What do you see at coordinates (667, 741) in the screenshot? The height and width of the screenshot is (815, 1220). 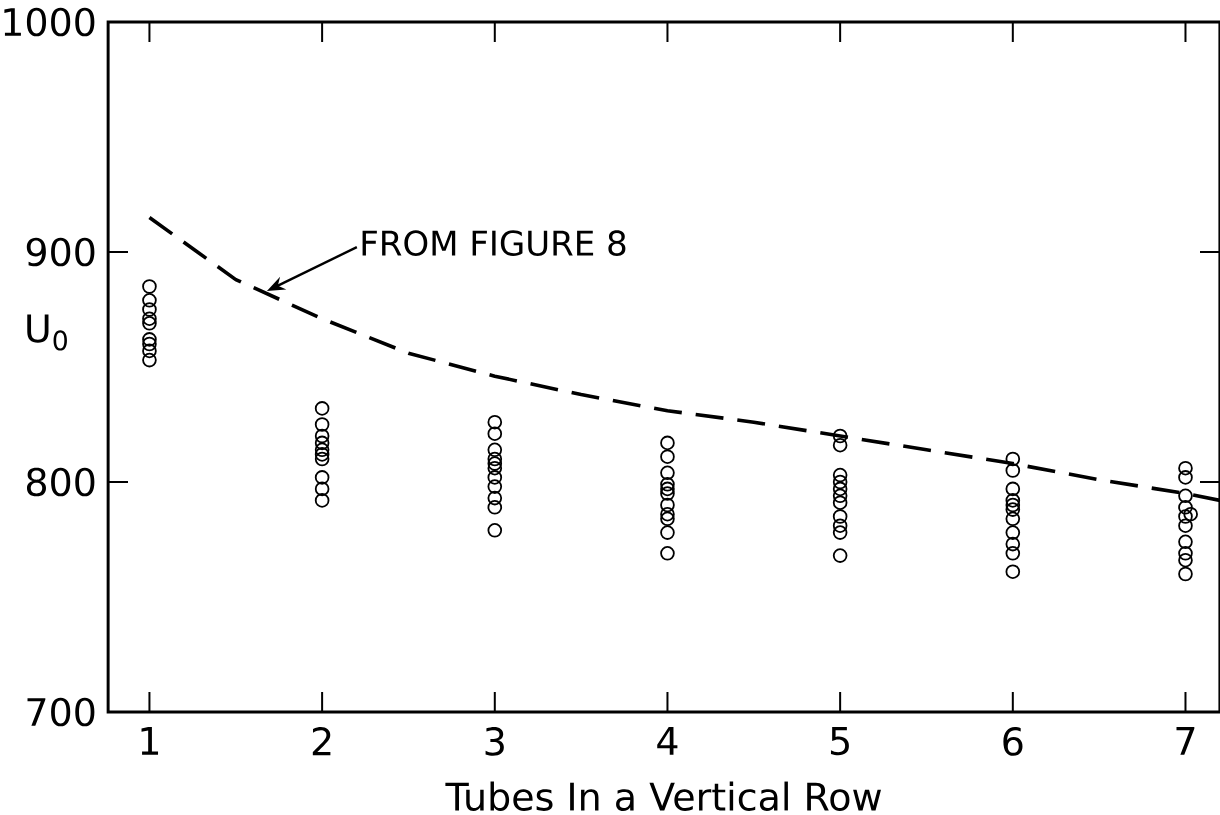 I see `x-tick-label: 4` at bounding box center [667, 741].